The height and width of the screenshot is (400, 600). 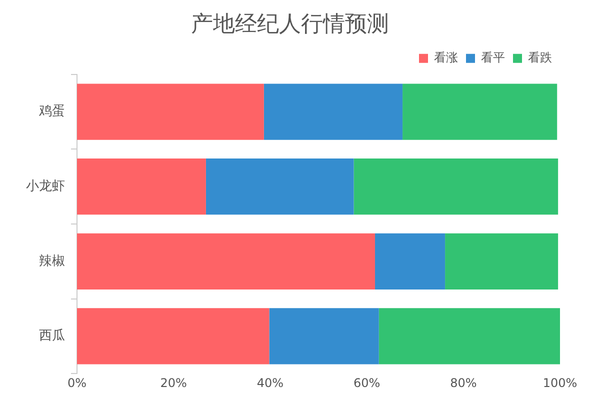 I want to click on legend-label: 看涨, so click(x=446, y=57).